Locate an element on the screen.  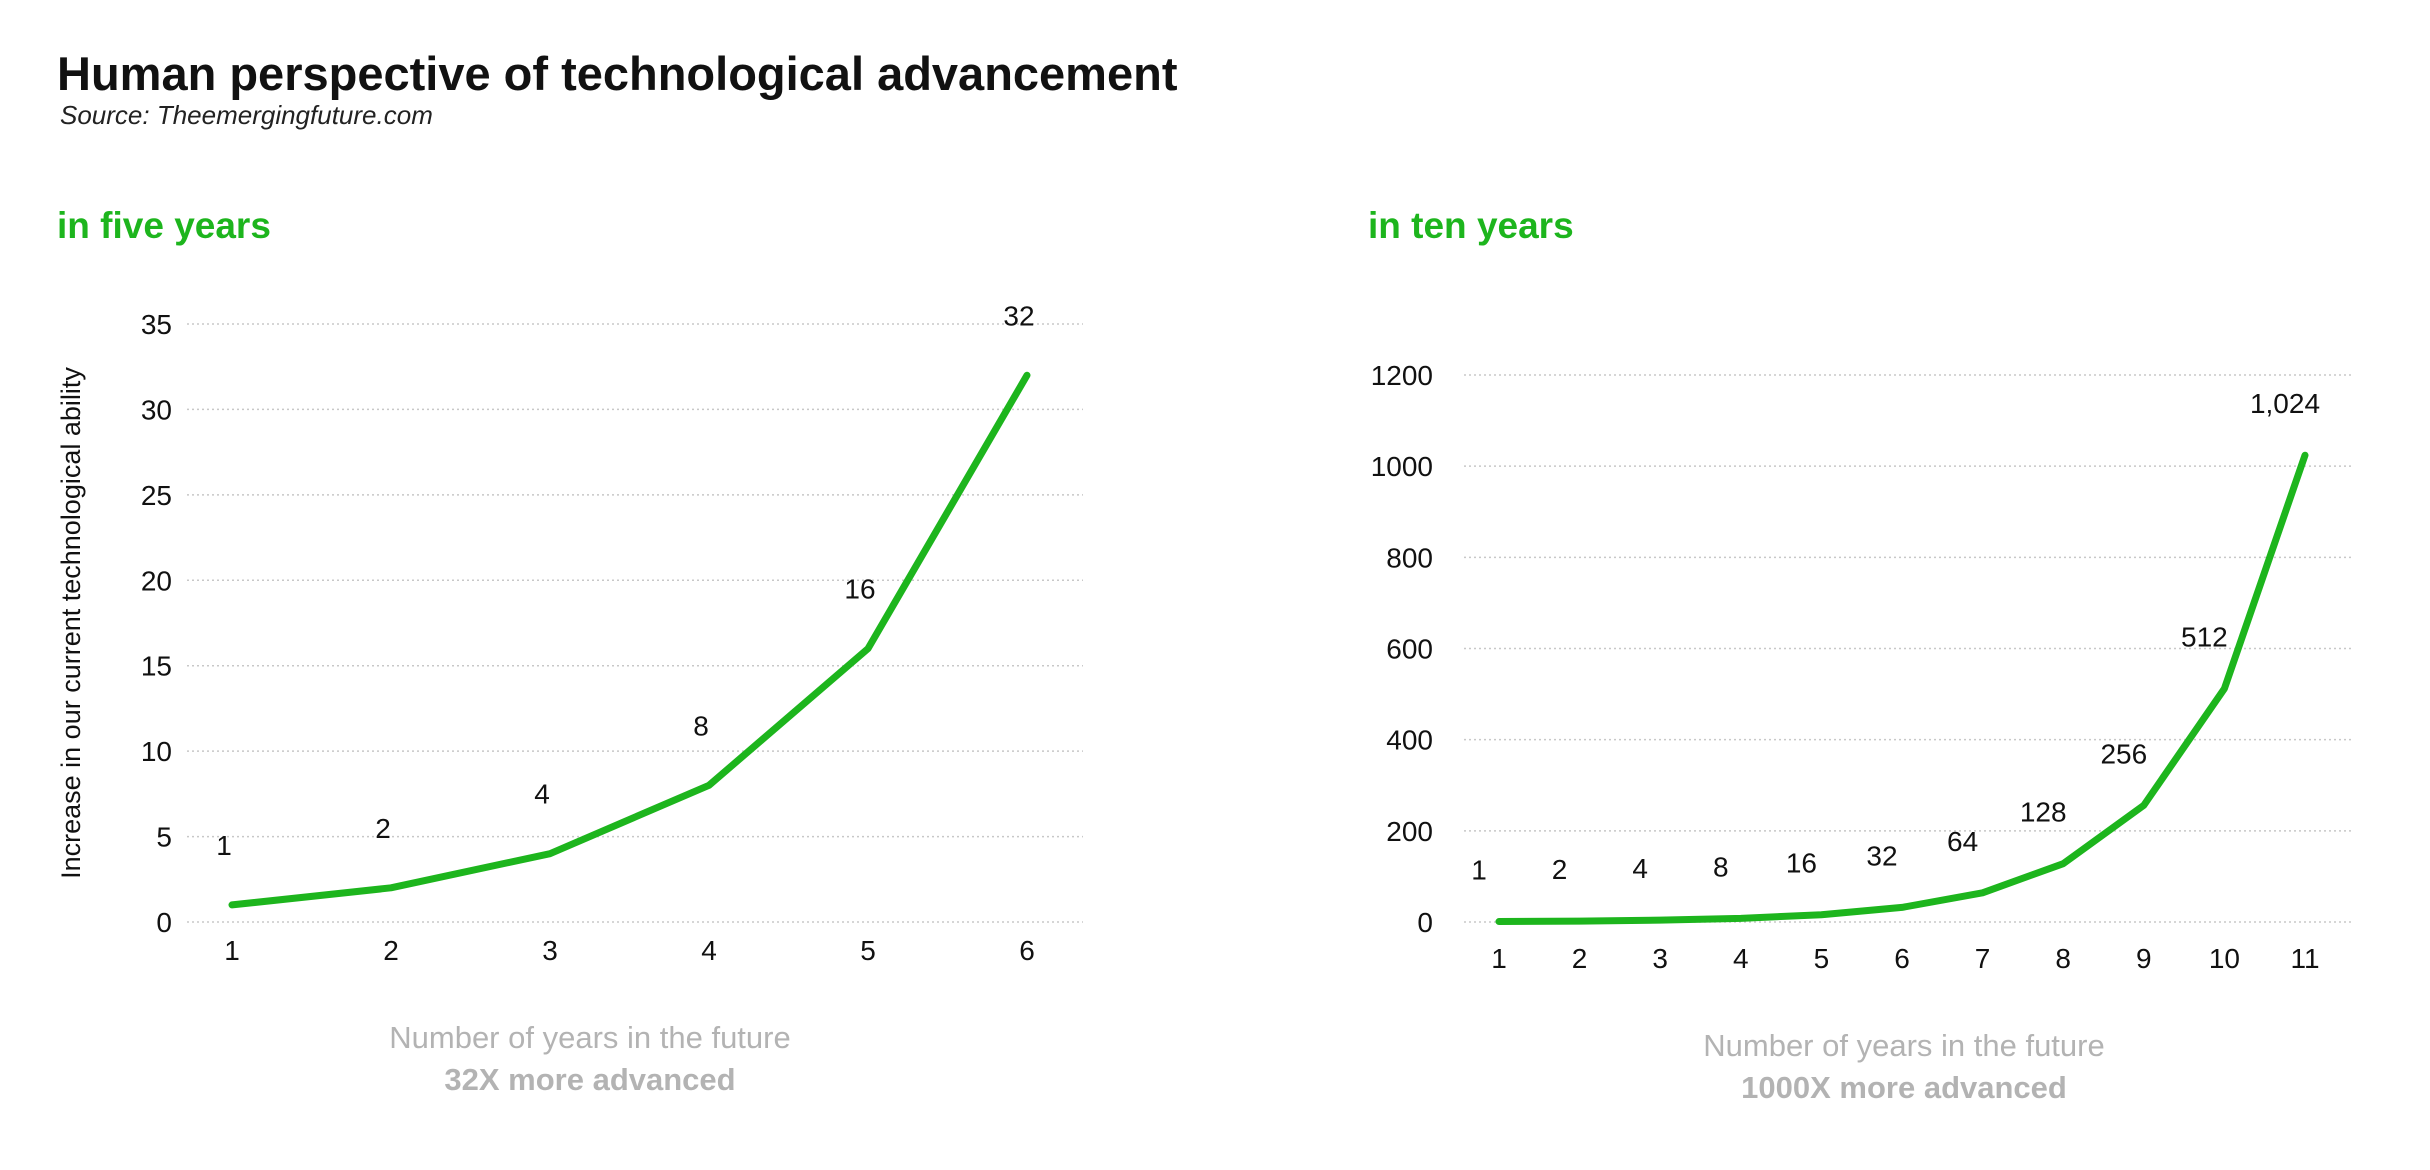
data-label: 256 is located at coordinates (2123, 753).